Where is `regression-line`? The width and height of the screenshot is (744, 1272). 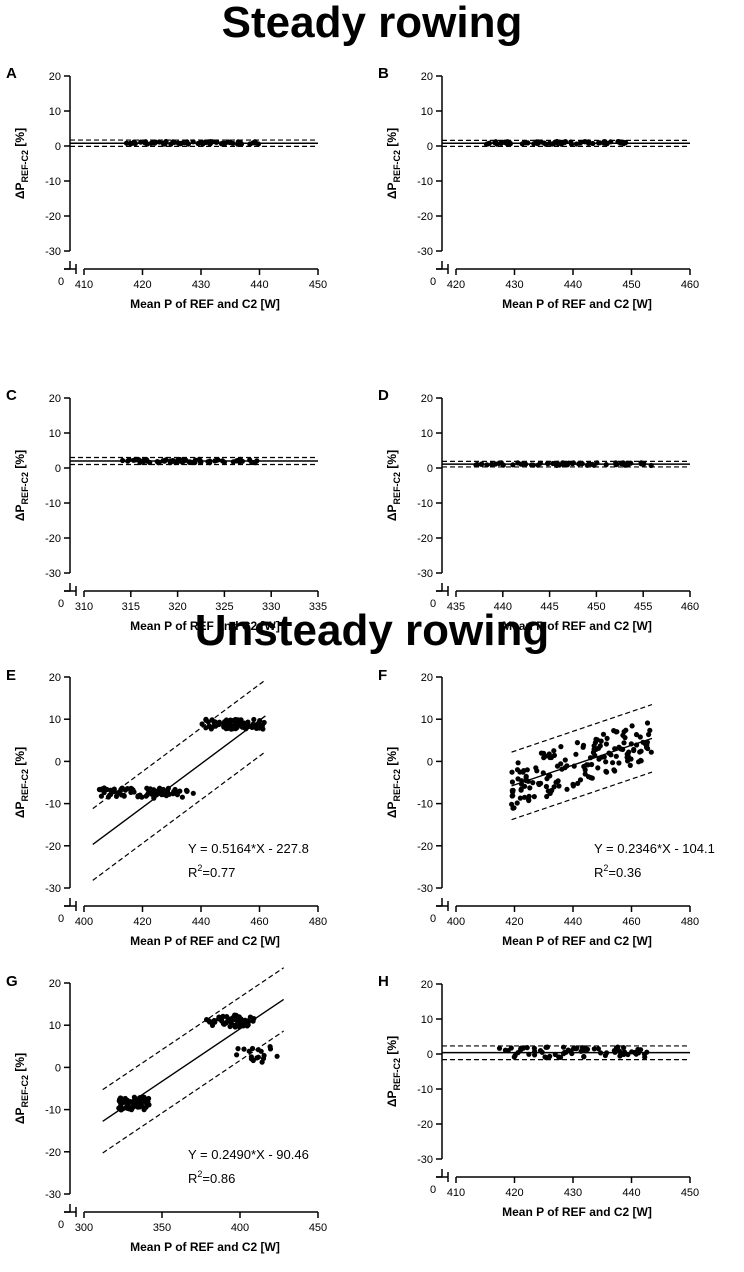
regression-line is located at coordinates (179, 780).